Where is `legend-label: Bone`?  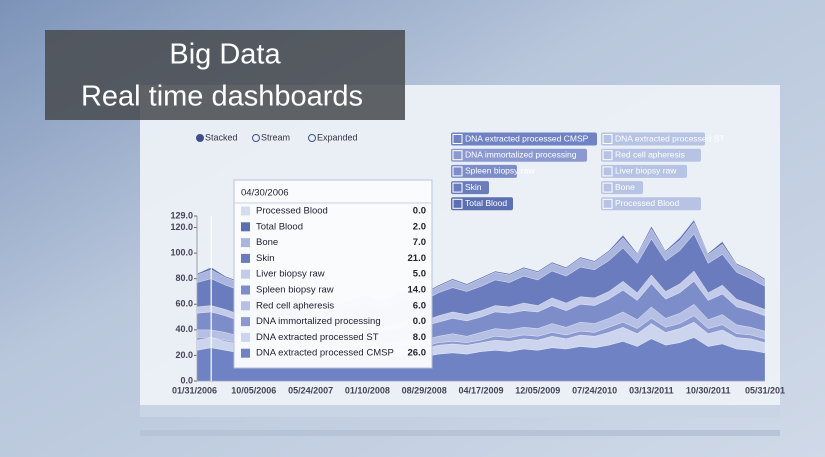 legend-label: Bone is located at coordinates (625, 187).